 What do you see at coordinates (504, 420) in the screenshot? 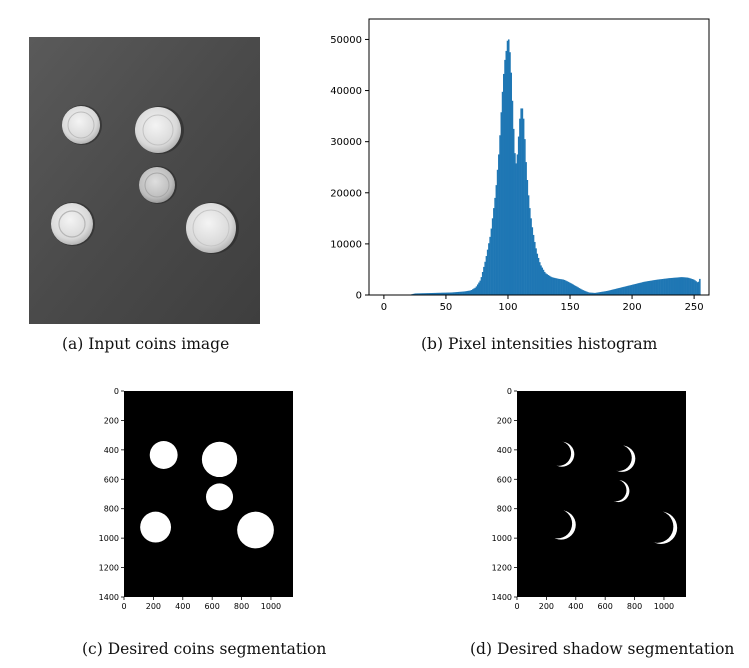
I see `y-tick-label: 200` at bounding box center [504, 420].